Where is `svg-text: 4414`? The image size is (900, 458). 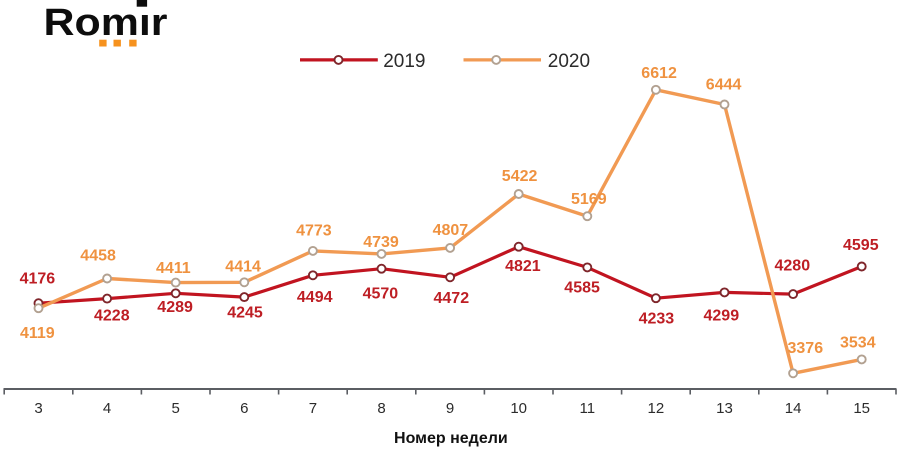
svg-text: 4414 is located at coordinates (243, 266).